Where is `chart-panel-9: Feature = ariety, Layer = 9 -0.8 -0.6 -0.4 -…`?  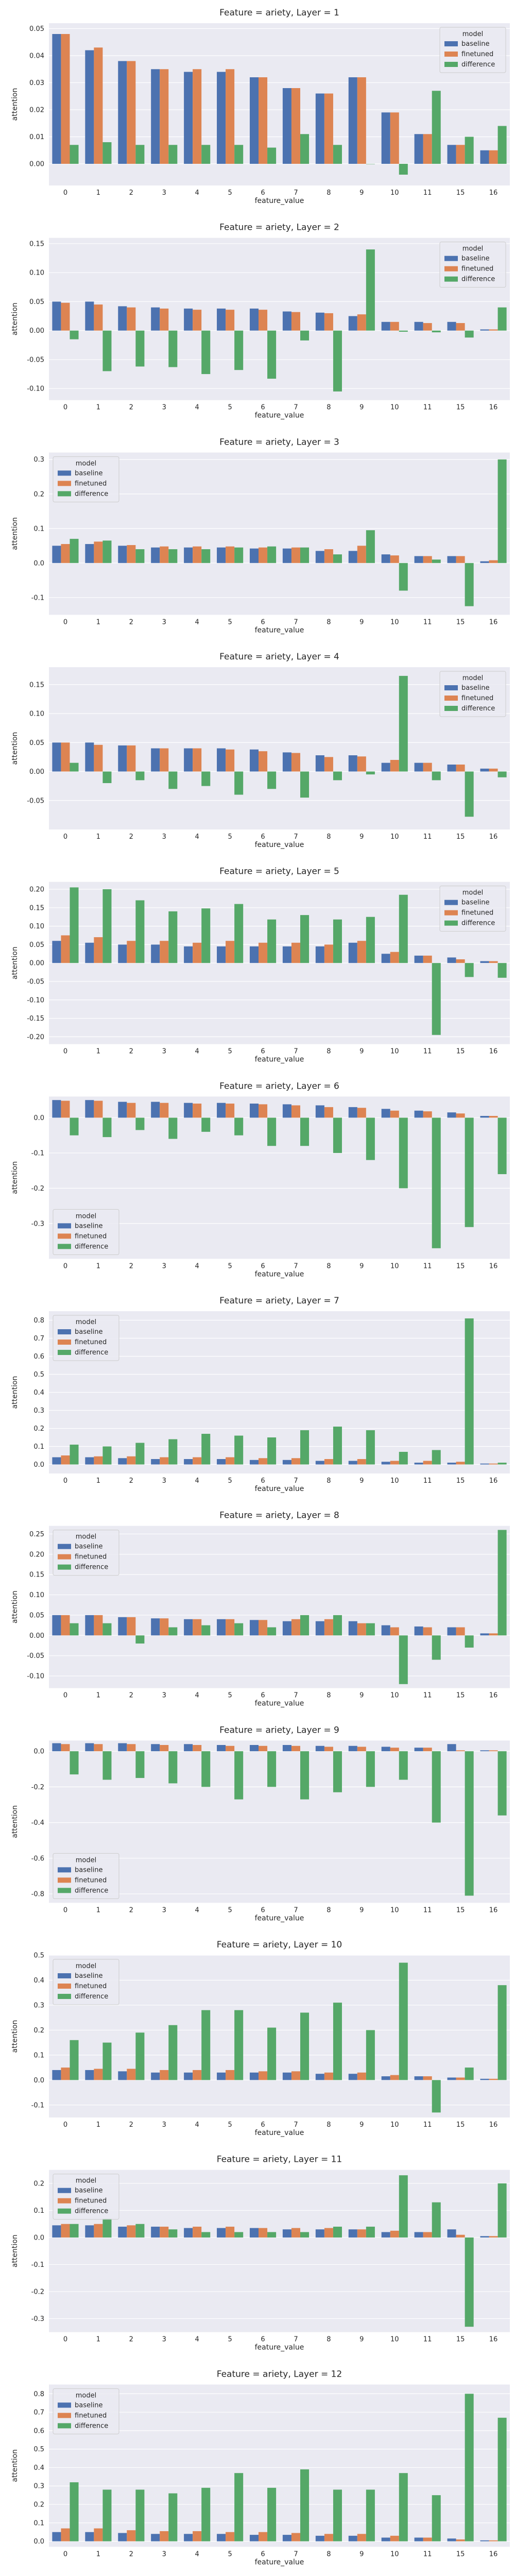
chart-panel-9: Feature = ariety, Layer = 9 -0.8 -0.6 -0.4 -… is located at coordinates (260, 1823).